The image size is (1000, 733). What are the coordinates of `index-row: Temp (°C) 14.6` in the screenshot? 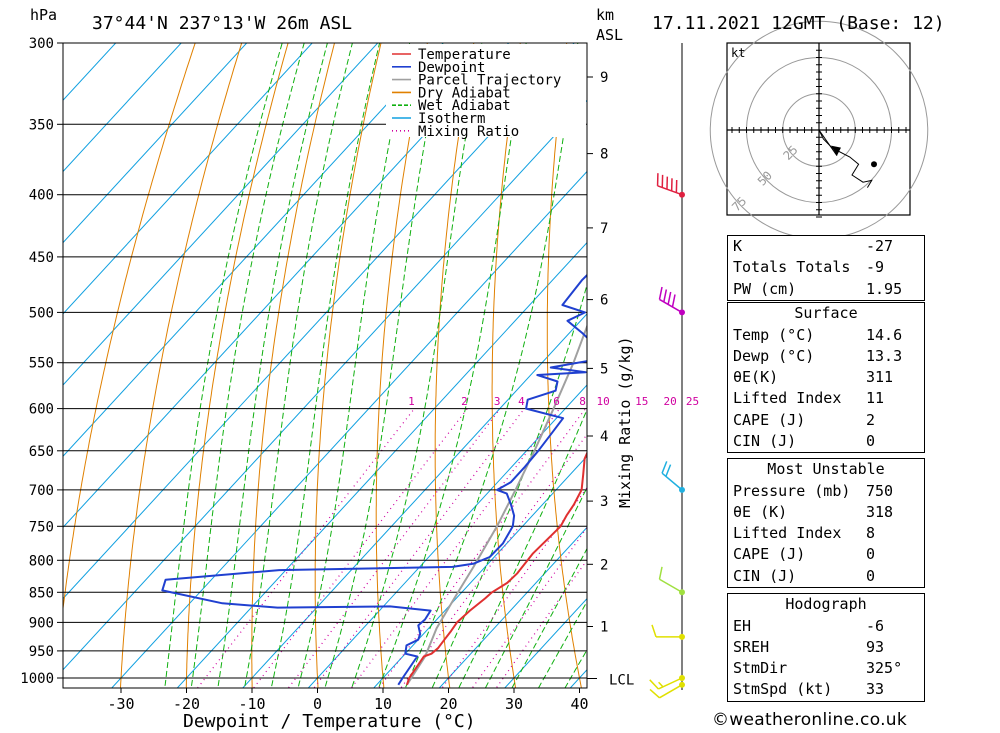 It's located at (826, 335).